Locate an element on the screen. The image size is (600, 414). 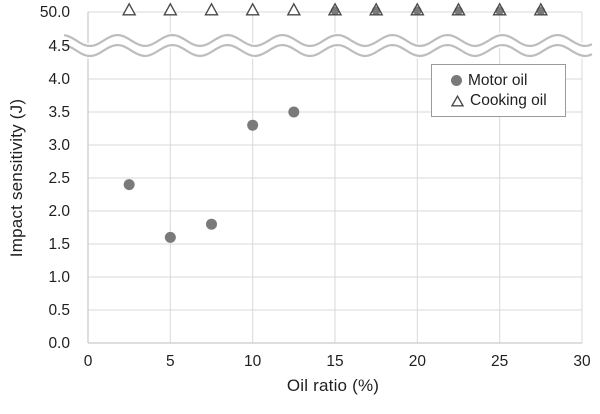
legend-label: Cooking oil is located at coordinates (508, 100).